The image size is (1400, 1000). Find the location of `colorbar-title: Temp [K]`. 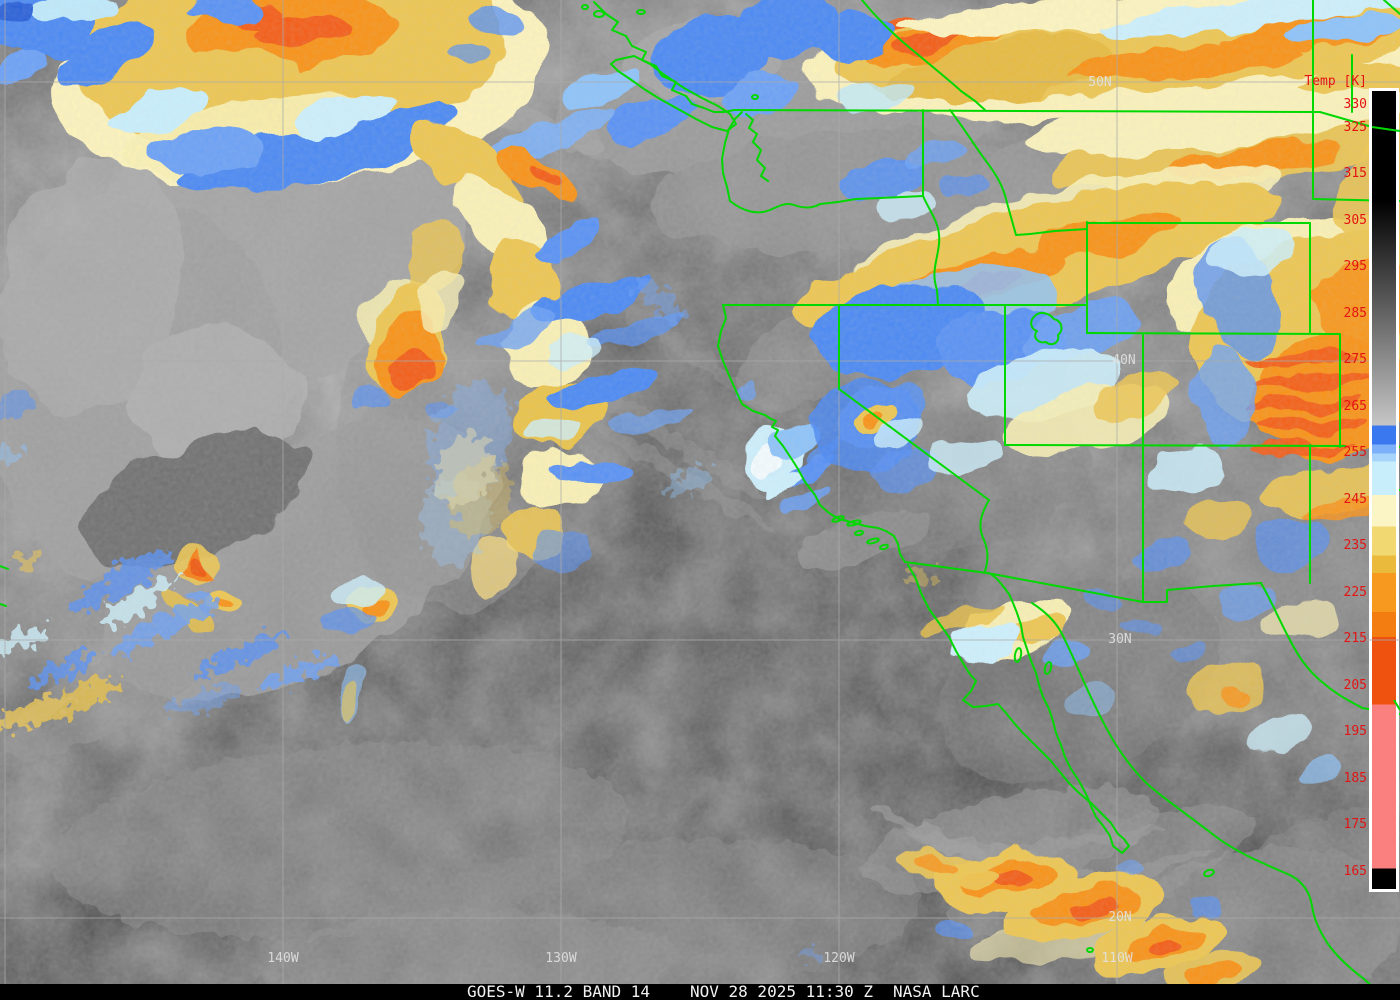

colorbar-title: Temp [K] is located at coordinates (1335, 81).